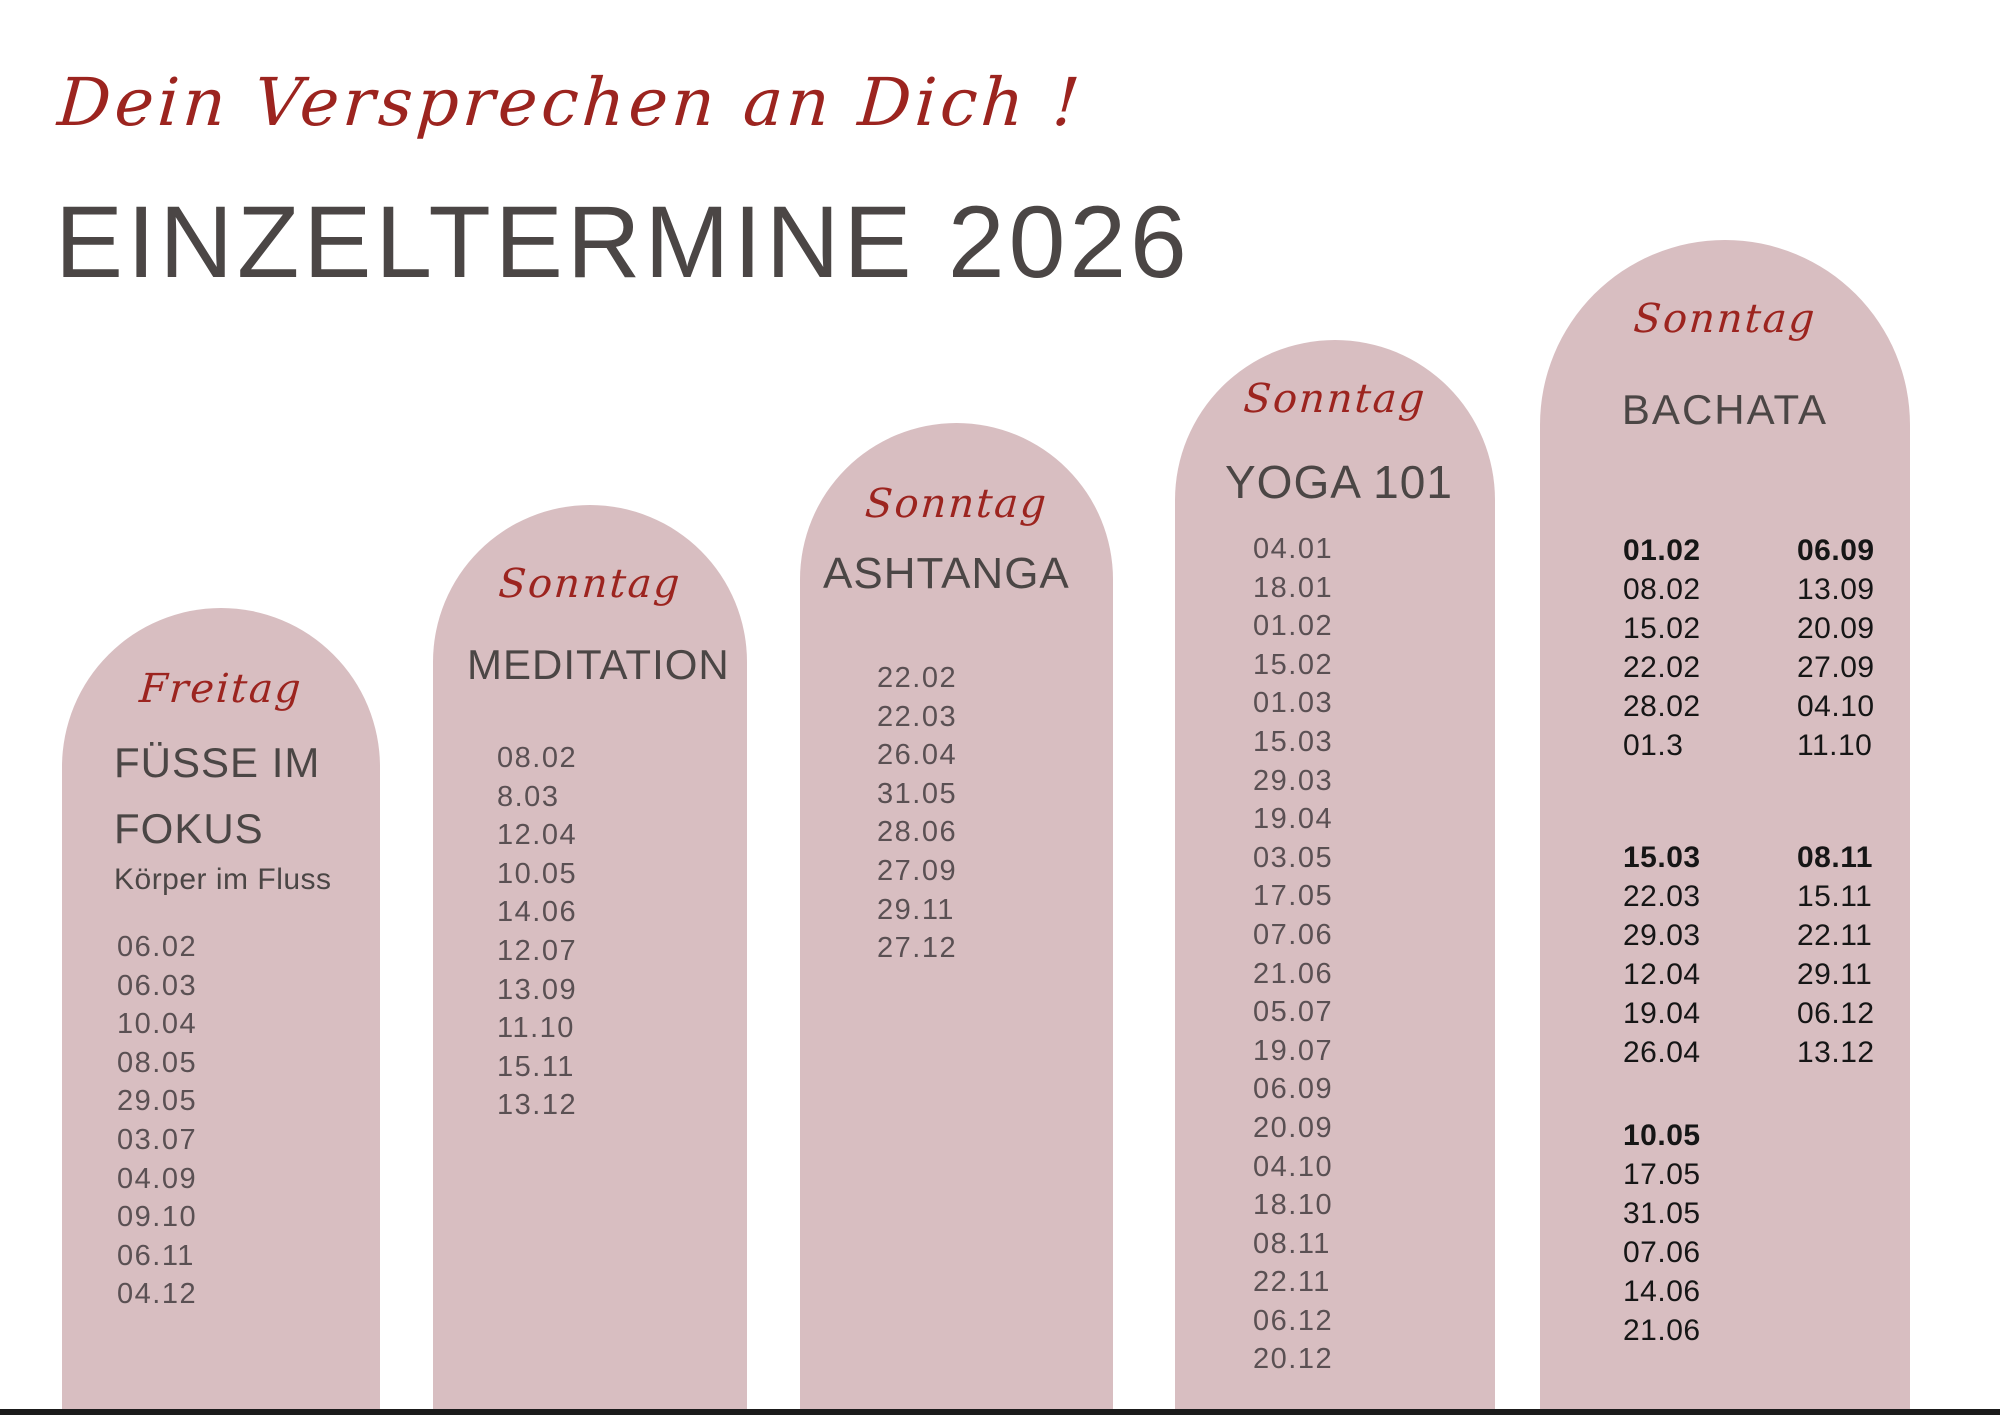 The image size is (2000, 1415). Describe the element at coordinates (217, 796) in the screenshot. I see `column-title: FÜSSE IM FOKUS` at that location.